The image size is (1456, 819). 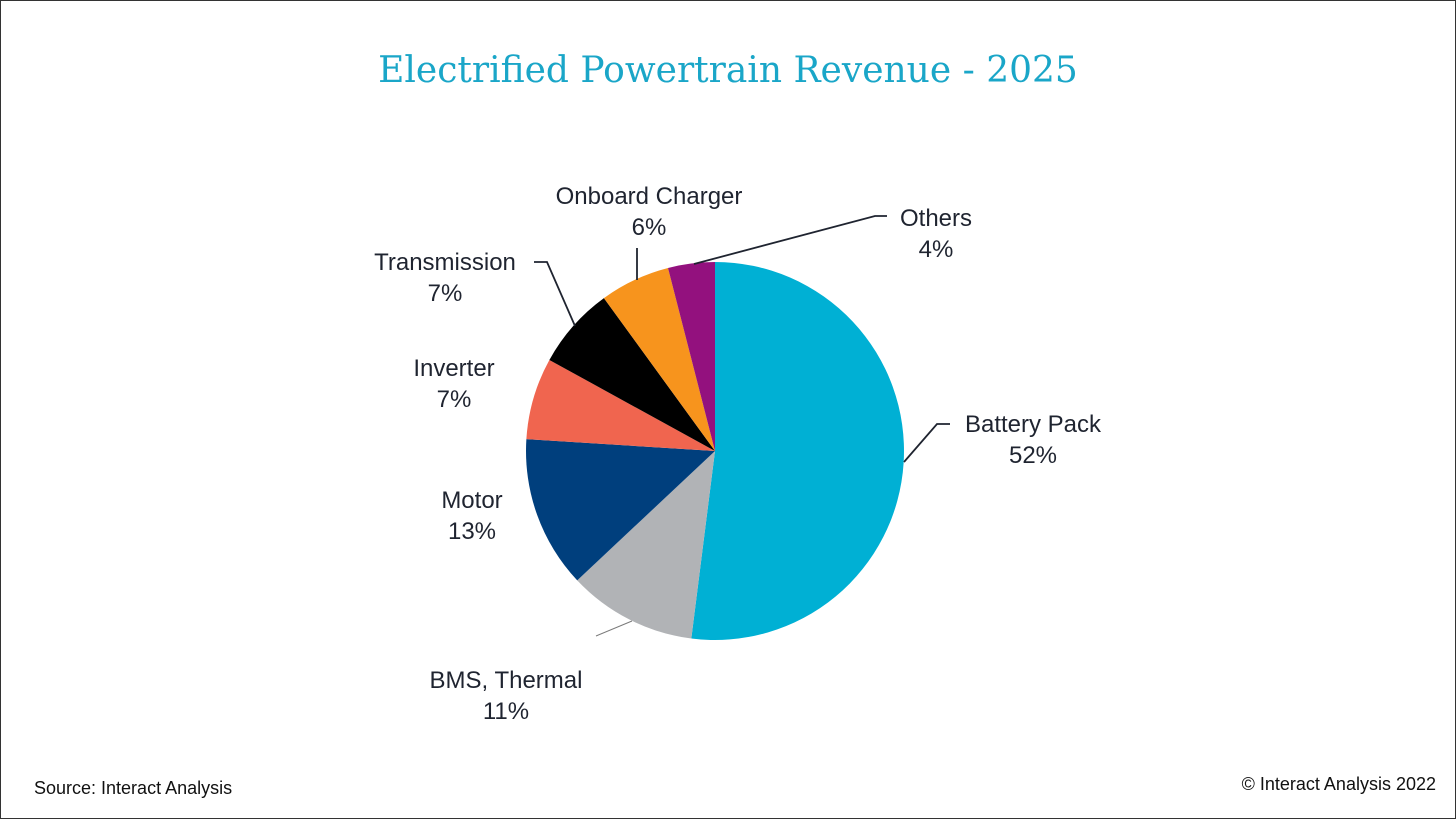 I want to click on slice-label-onboard-charger: Onboard Charger, so click(x=649, y=196).